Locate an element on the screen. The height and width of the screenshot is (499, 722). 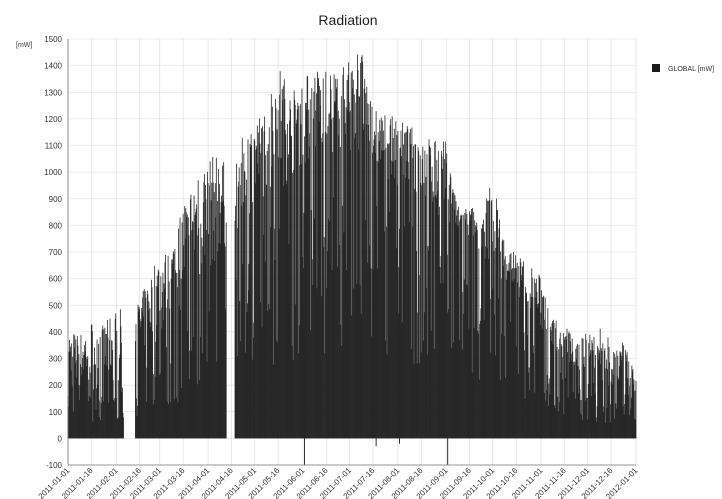
y-tick-label: 1000 is located at coordinates (53, 172).